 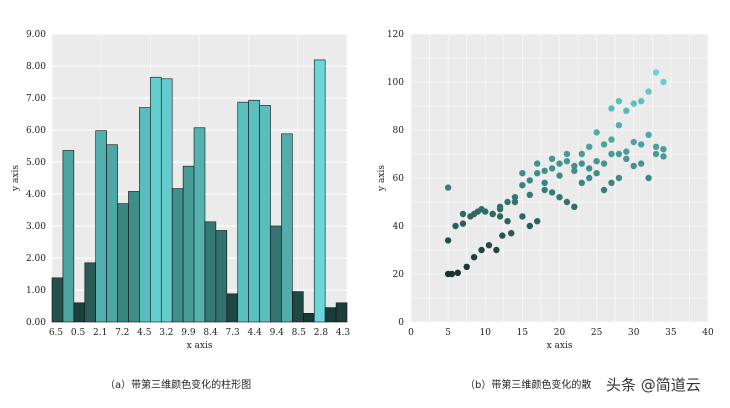 I want to click on bar-x-tick-label: 7.3, so click(x=232, y=333).